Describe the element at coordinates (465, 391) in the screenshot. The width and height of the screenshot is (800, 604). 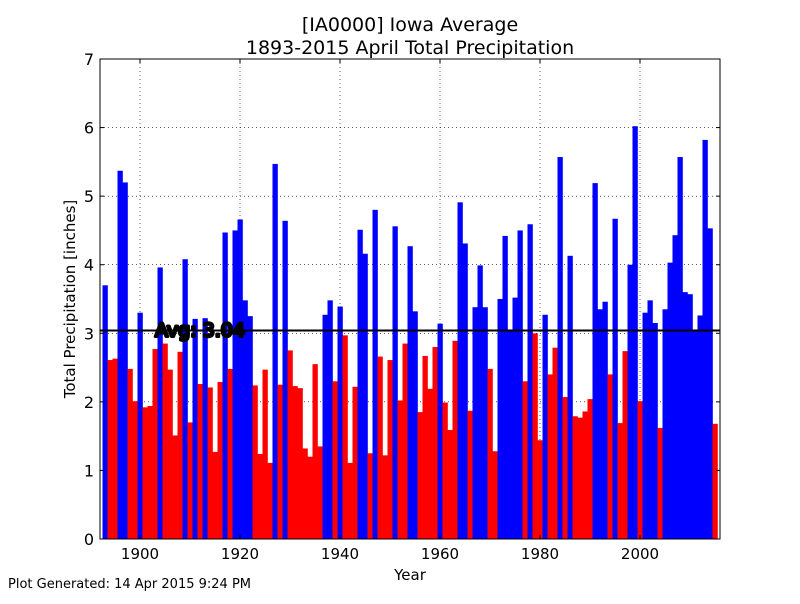
I see `bar-1965` at that location.